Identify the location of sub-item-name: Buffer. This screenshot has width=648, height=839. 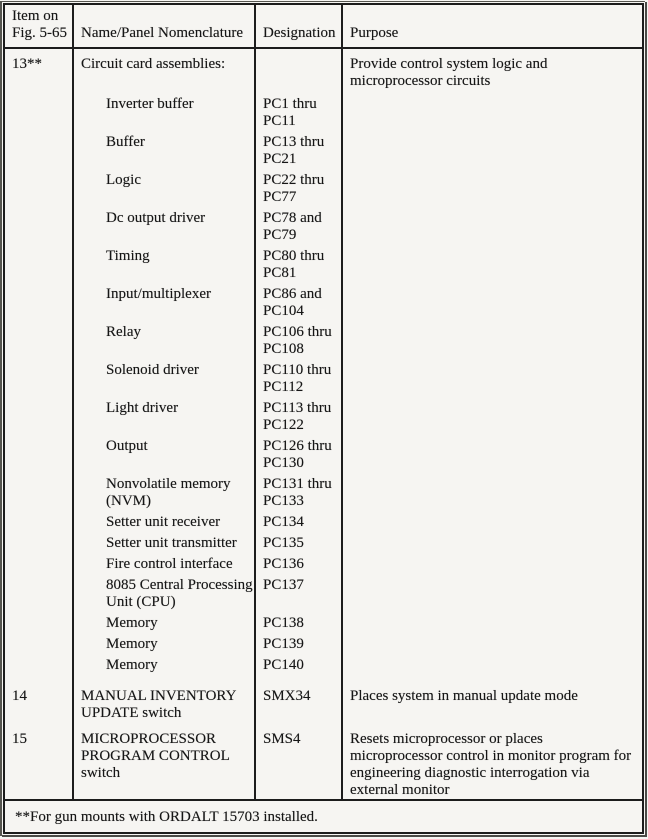
(125, 142).